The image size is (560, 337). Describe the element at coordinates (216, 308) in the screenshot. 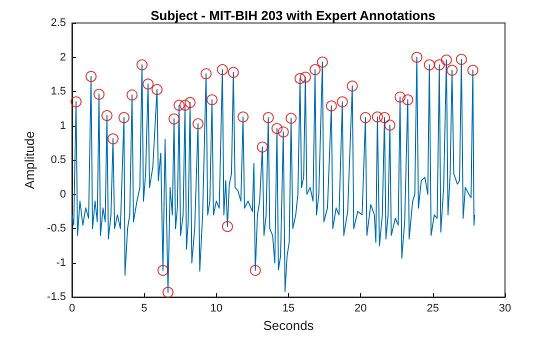

I see `x-tick-label: 10` at that location.